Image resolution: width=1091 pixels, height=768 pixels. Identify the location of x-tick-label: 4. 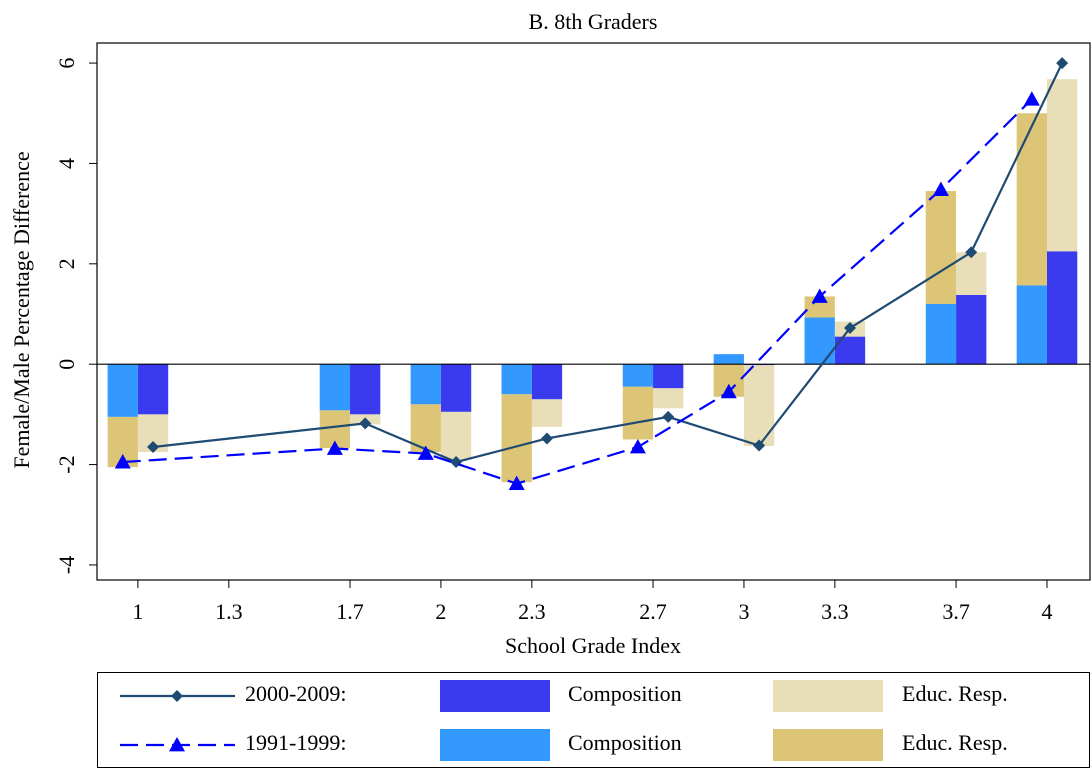
(1046, 611).